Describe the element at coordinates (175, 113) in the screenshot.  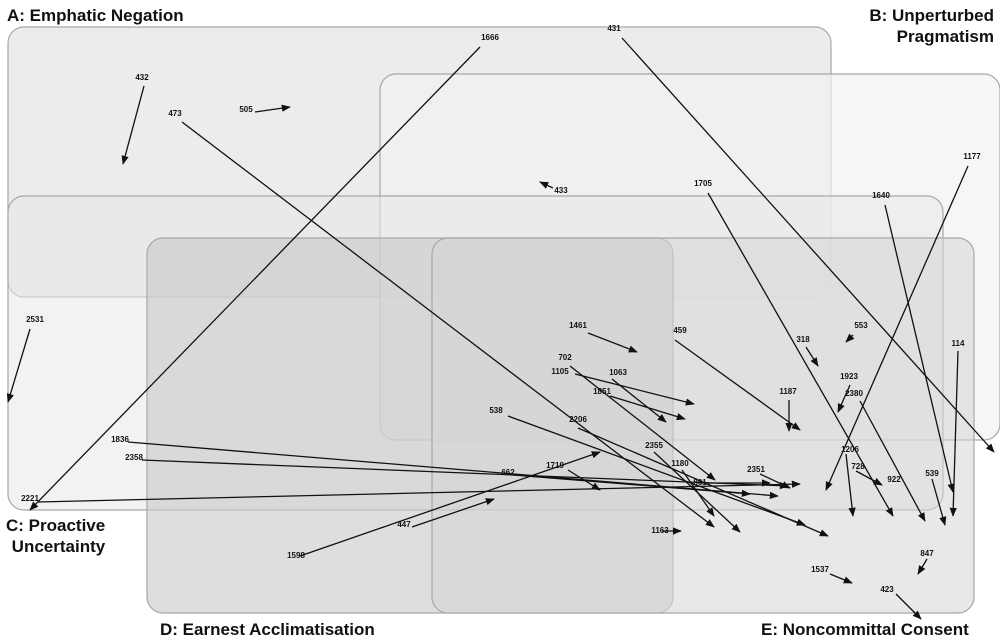
I see `arrow-label-473: 473` at that location.